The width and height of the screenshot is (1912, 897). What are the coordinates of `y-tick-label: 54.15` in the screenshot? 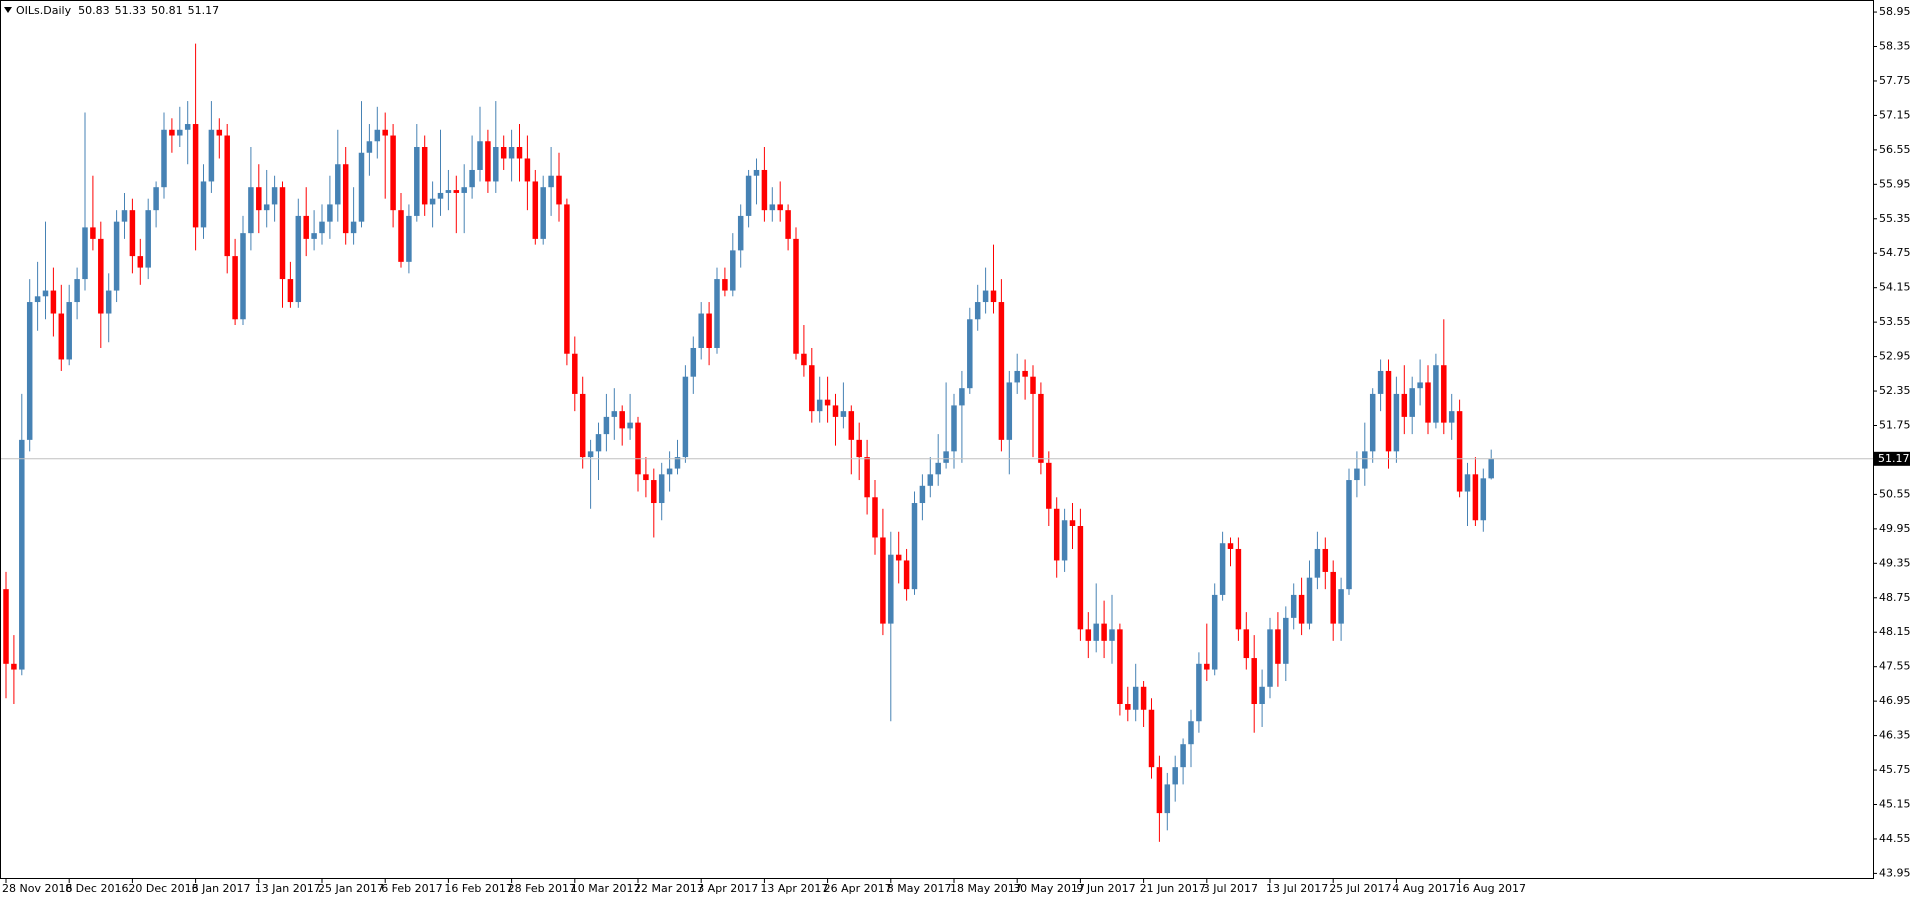 It's located at (1895, 287).